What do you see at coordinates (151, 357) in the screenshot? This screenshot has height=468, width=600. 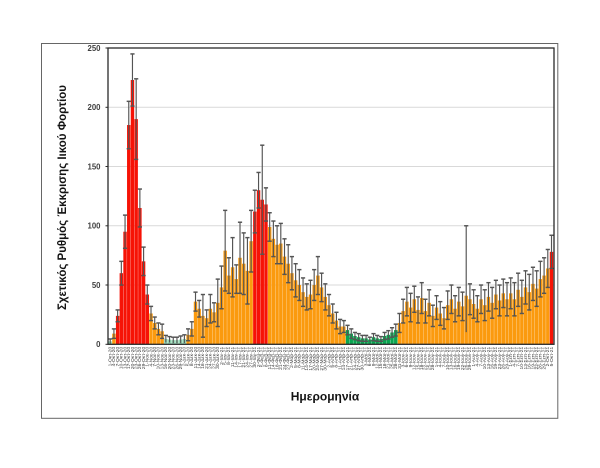 I see `svg-text: 4-Νοε-20` at bounding box center [151, 357].